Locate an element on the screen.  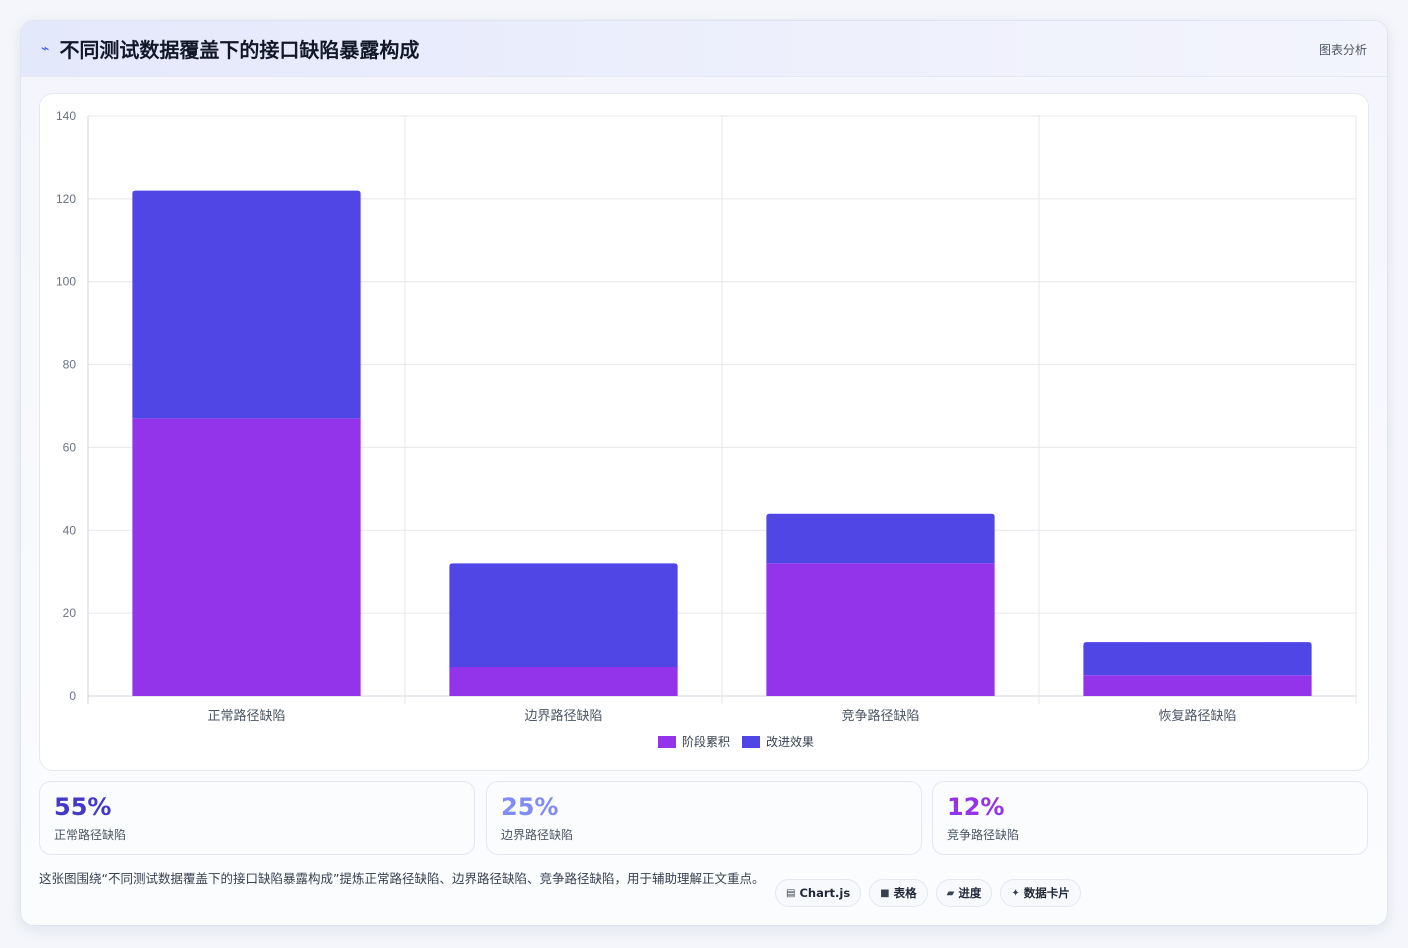
stat-card-boundary: 25% 边界路径缺陷 is located at coordinates (704, 818).